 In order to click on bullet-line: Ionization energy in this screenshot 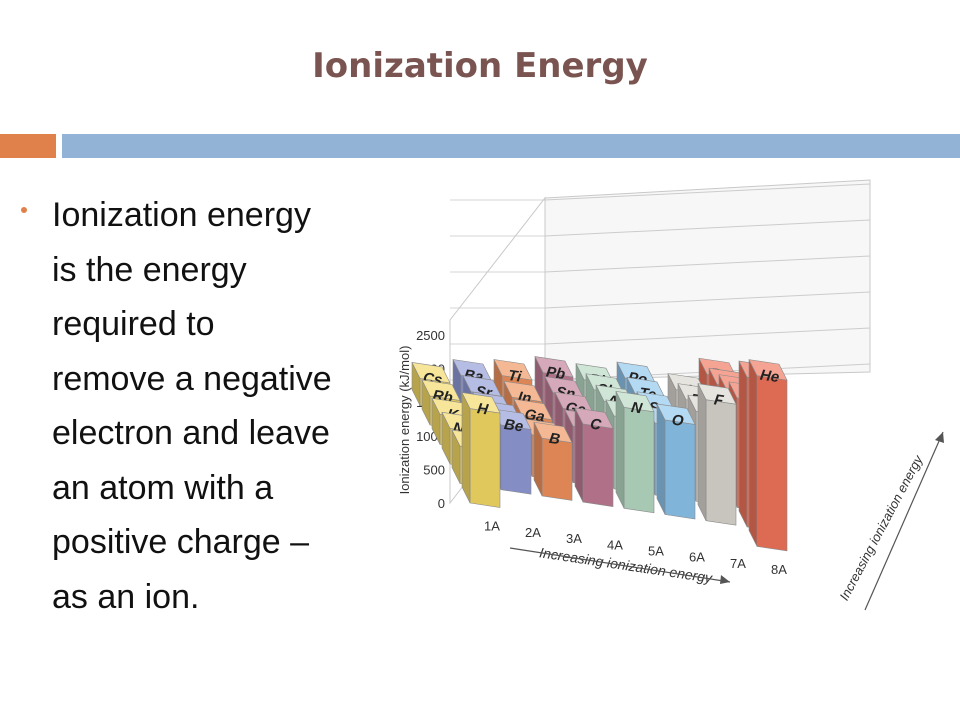, I will do `click(181, 215)`.